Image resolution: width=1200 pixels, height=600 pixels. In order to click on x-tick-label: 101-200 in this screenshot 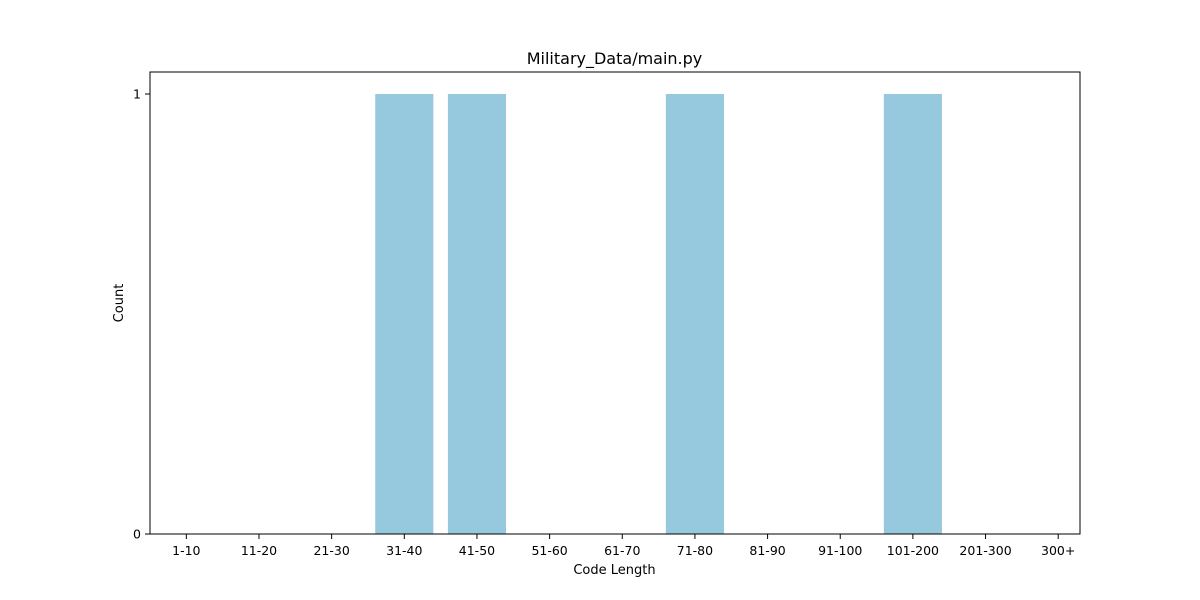, I will do `click(913, 550)`.